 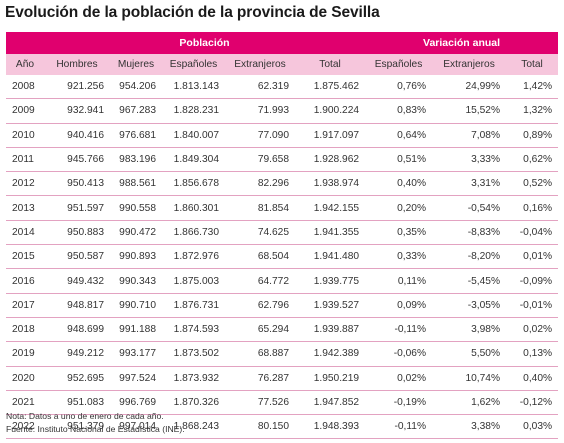 What do you see at coordinates (330, 257) in the screenshot?
I see `cell-total: 1.941.480` at bounding box center [330, 257].